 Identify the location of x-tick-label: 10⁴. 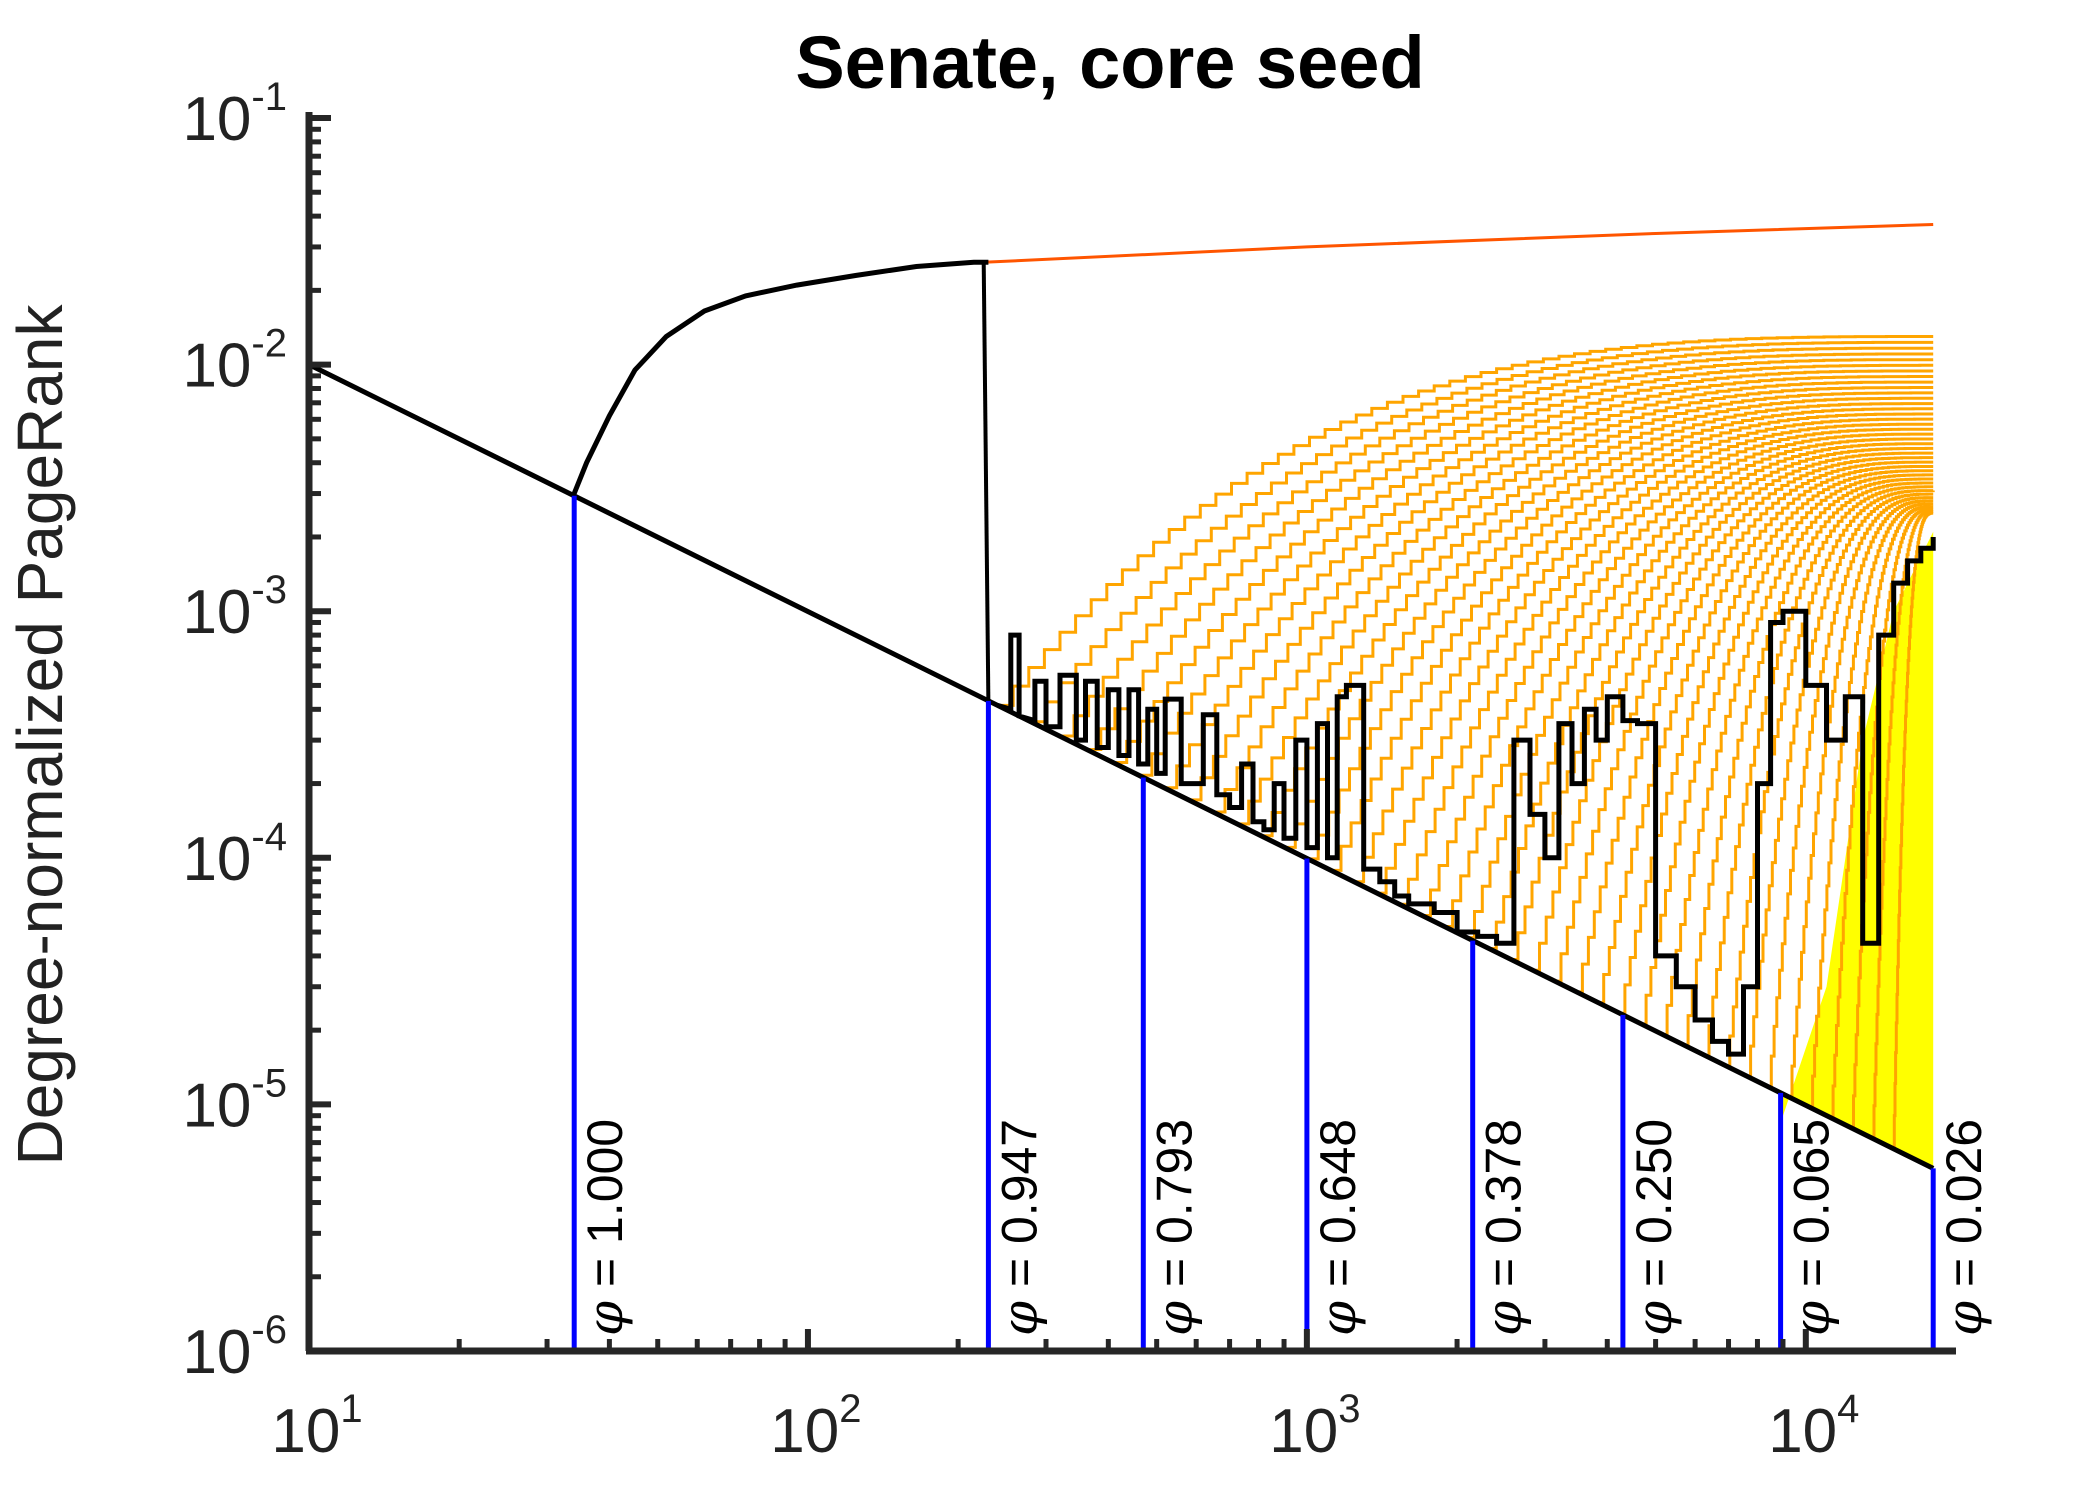
(1813, 1426).